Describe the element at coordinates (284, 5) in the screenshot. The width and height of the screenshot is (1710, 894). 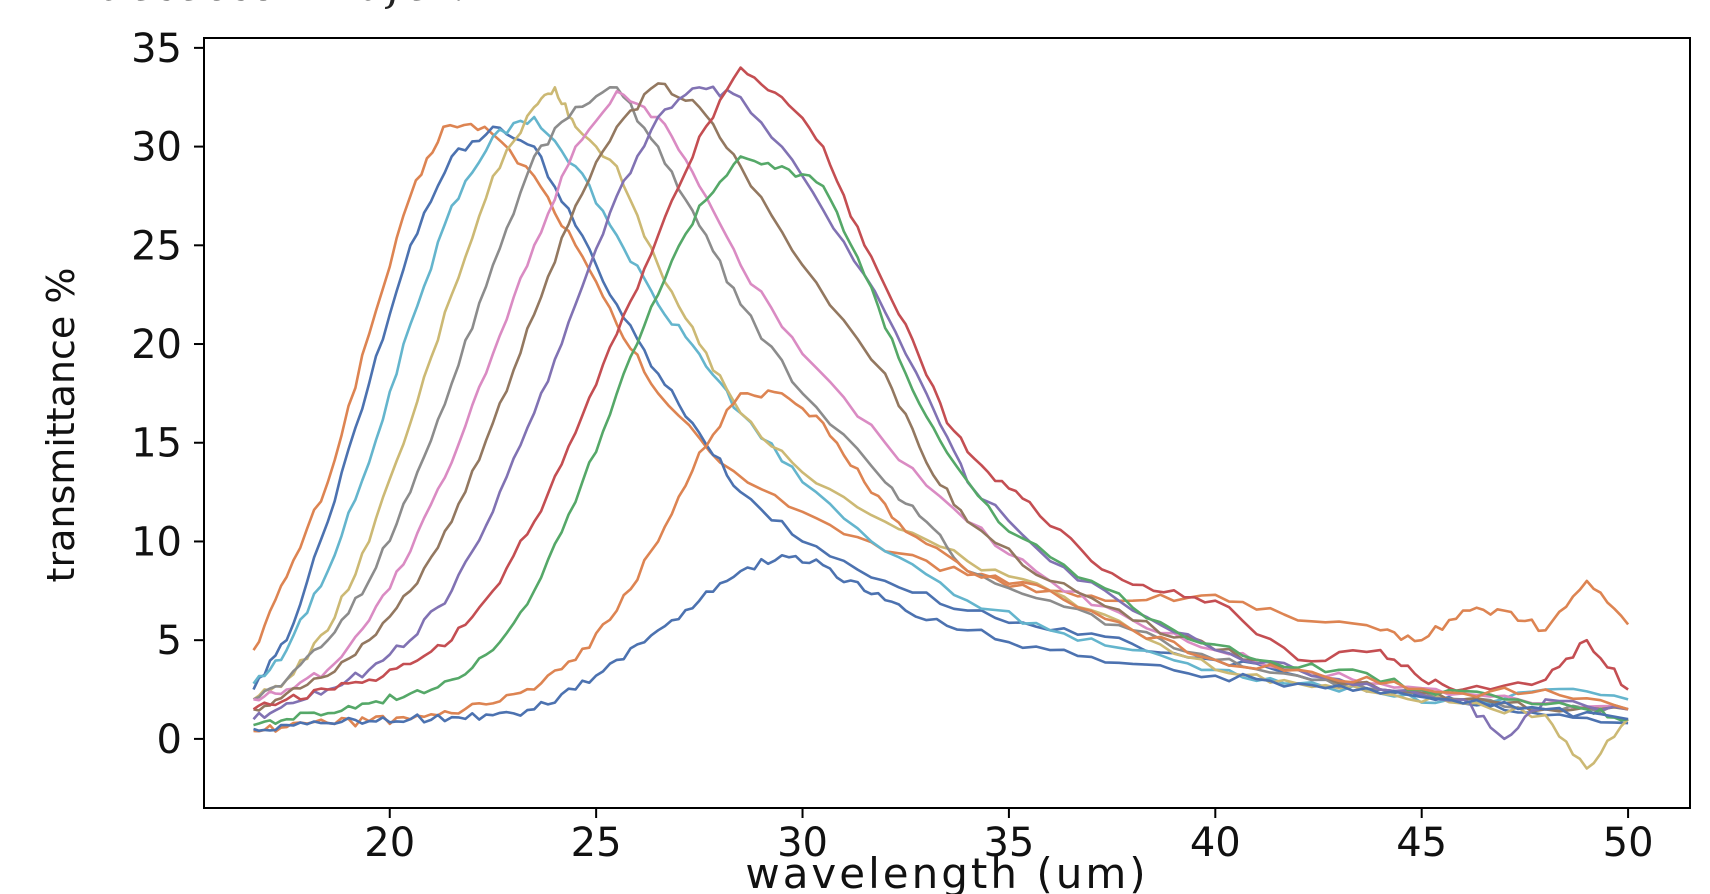
I see `clipped-caption-text: detector wafer.` at that location.